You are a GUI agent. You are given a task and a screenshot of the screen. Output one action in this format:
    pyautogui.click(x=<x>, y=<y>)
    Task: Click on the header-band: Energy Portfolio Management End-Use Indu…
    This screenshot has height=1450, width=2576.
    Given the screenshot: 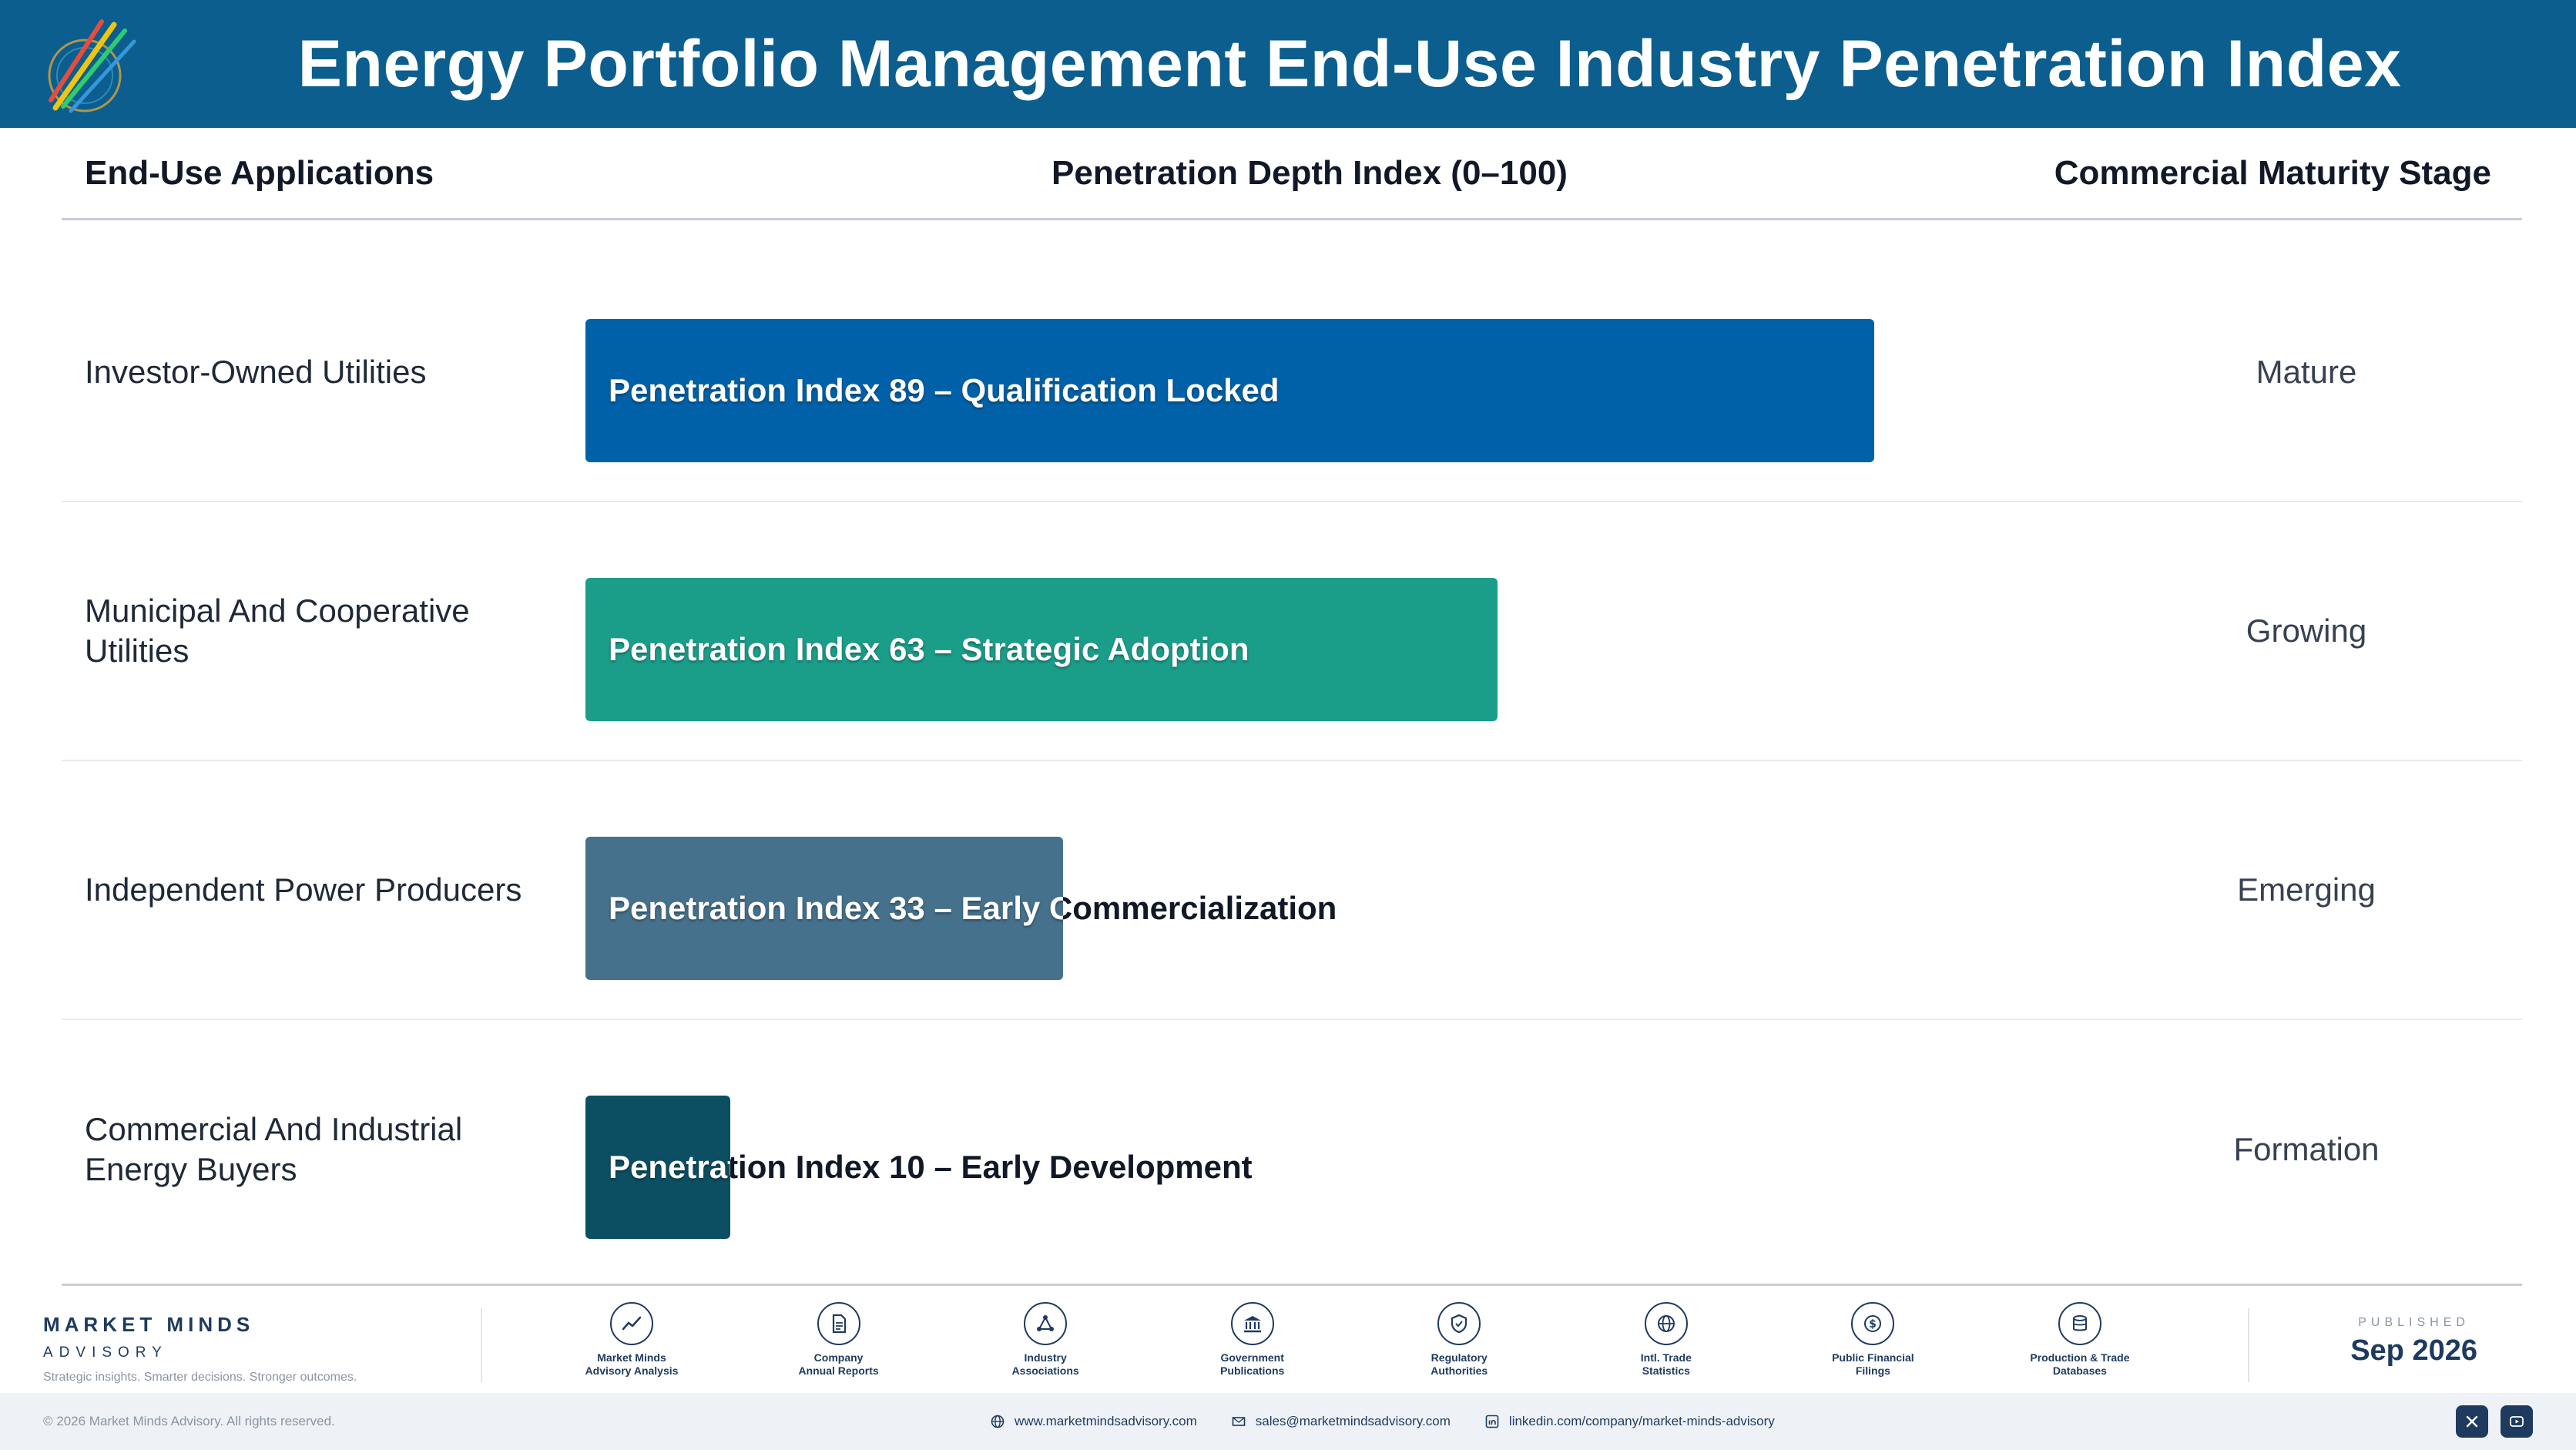 What is the action you would take?
    pyautogui.click(x=1288, y=64)
    